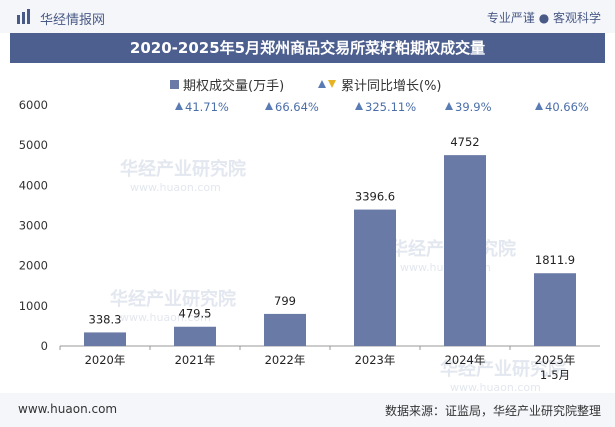  What do you see at coordinates (567, 107) in the screenshot?
I see `growth-label: 40.66%` at bounding box center [567, 107].